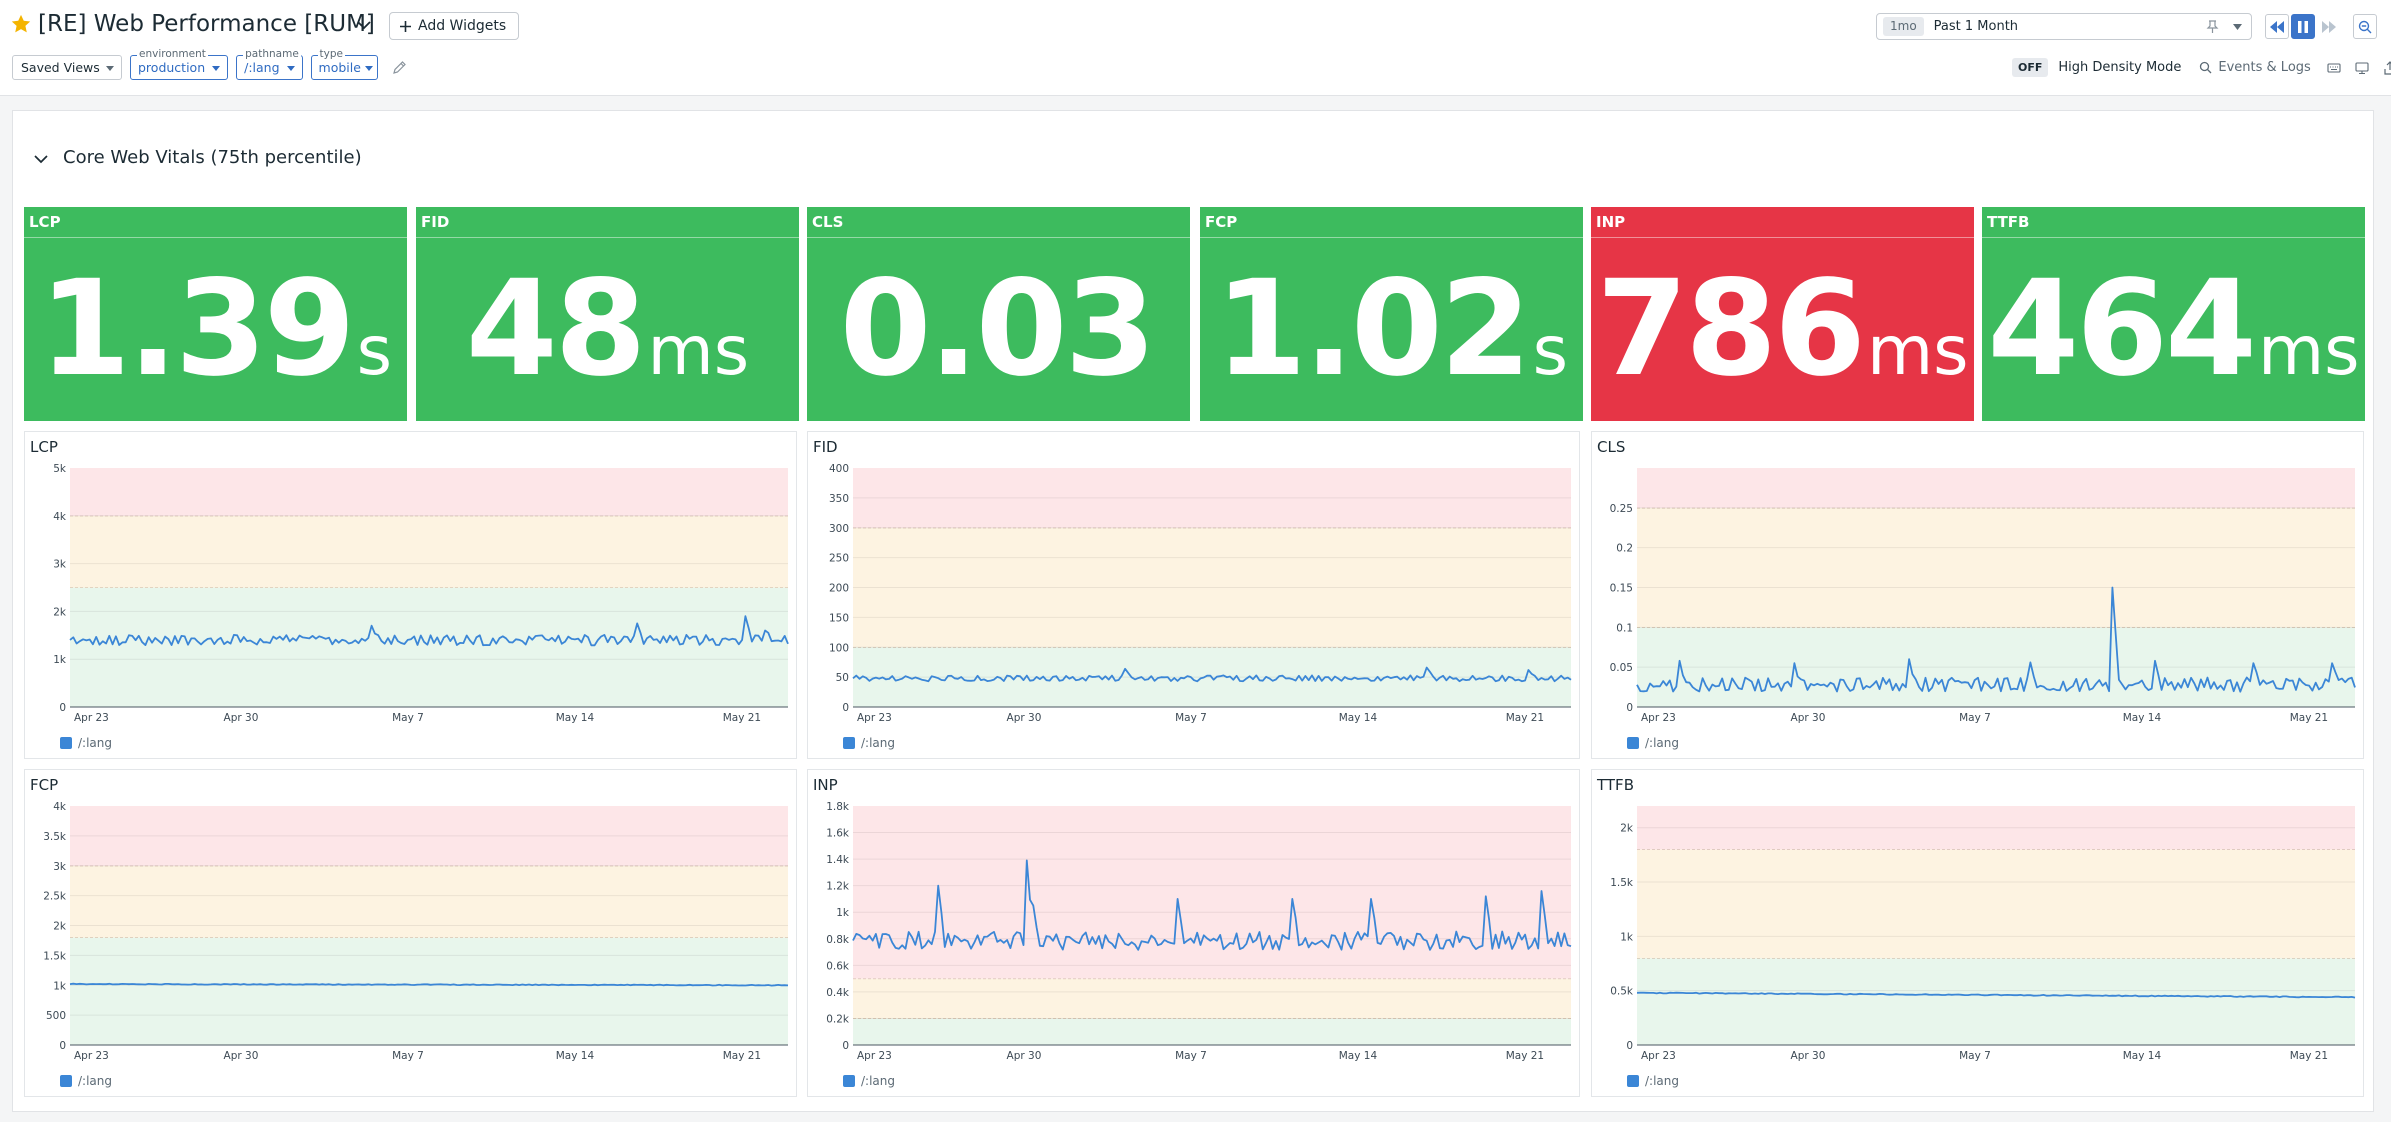  Describe the element at coordinates (197, 329) in the screenshot. I see `metric-number: 1.39` at that location.